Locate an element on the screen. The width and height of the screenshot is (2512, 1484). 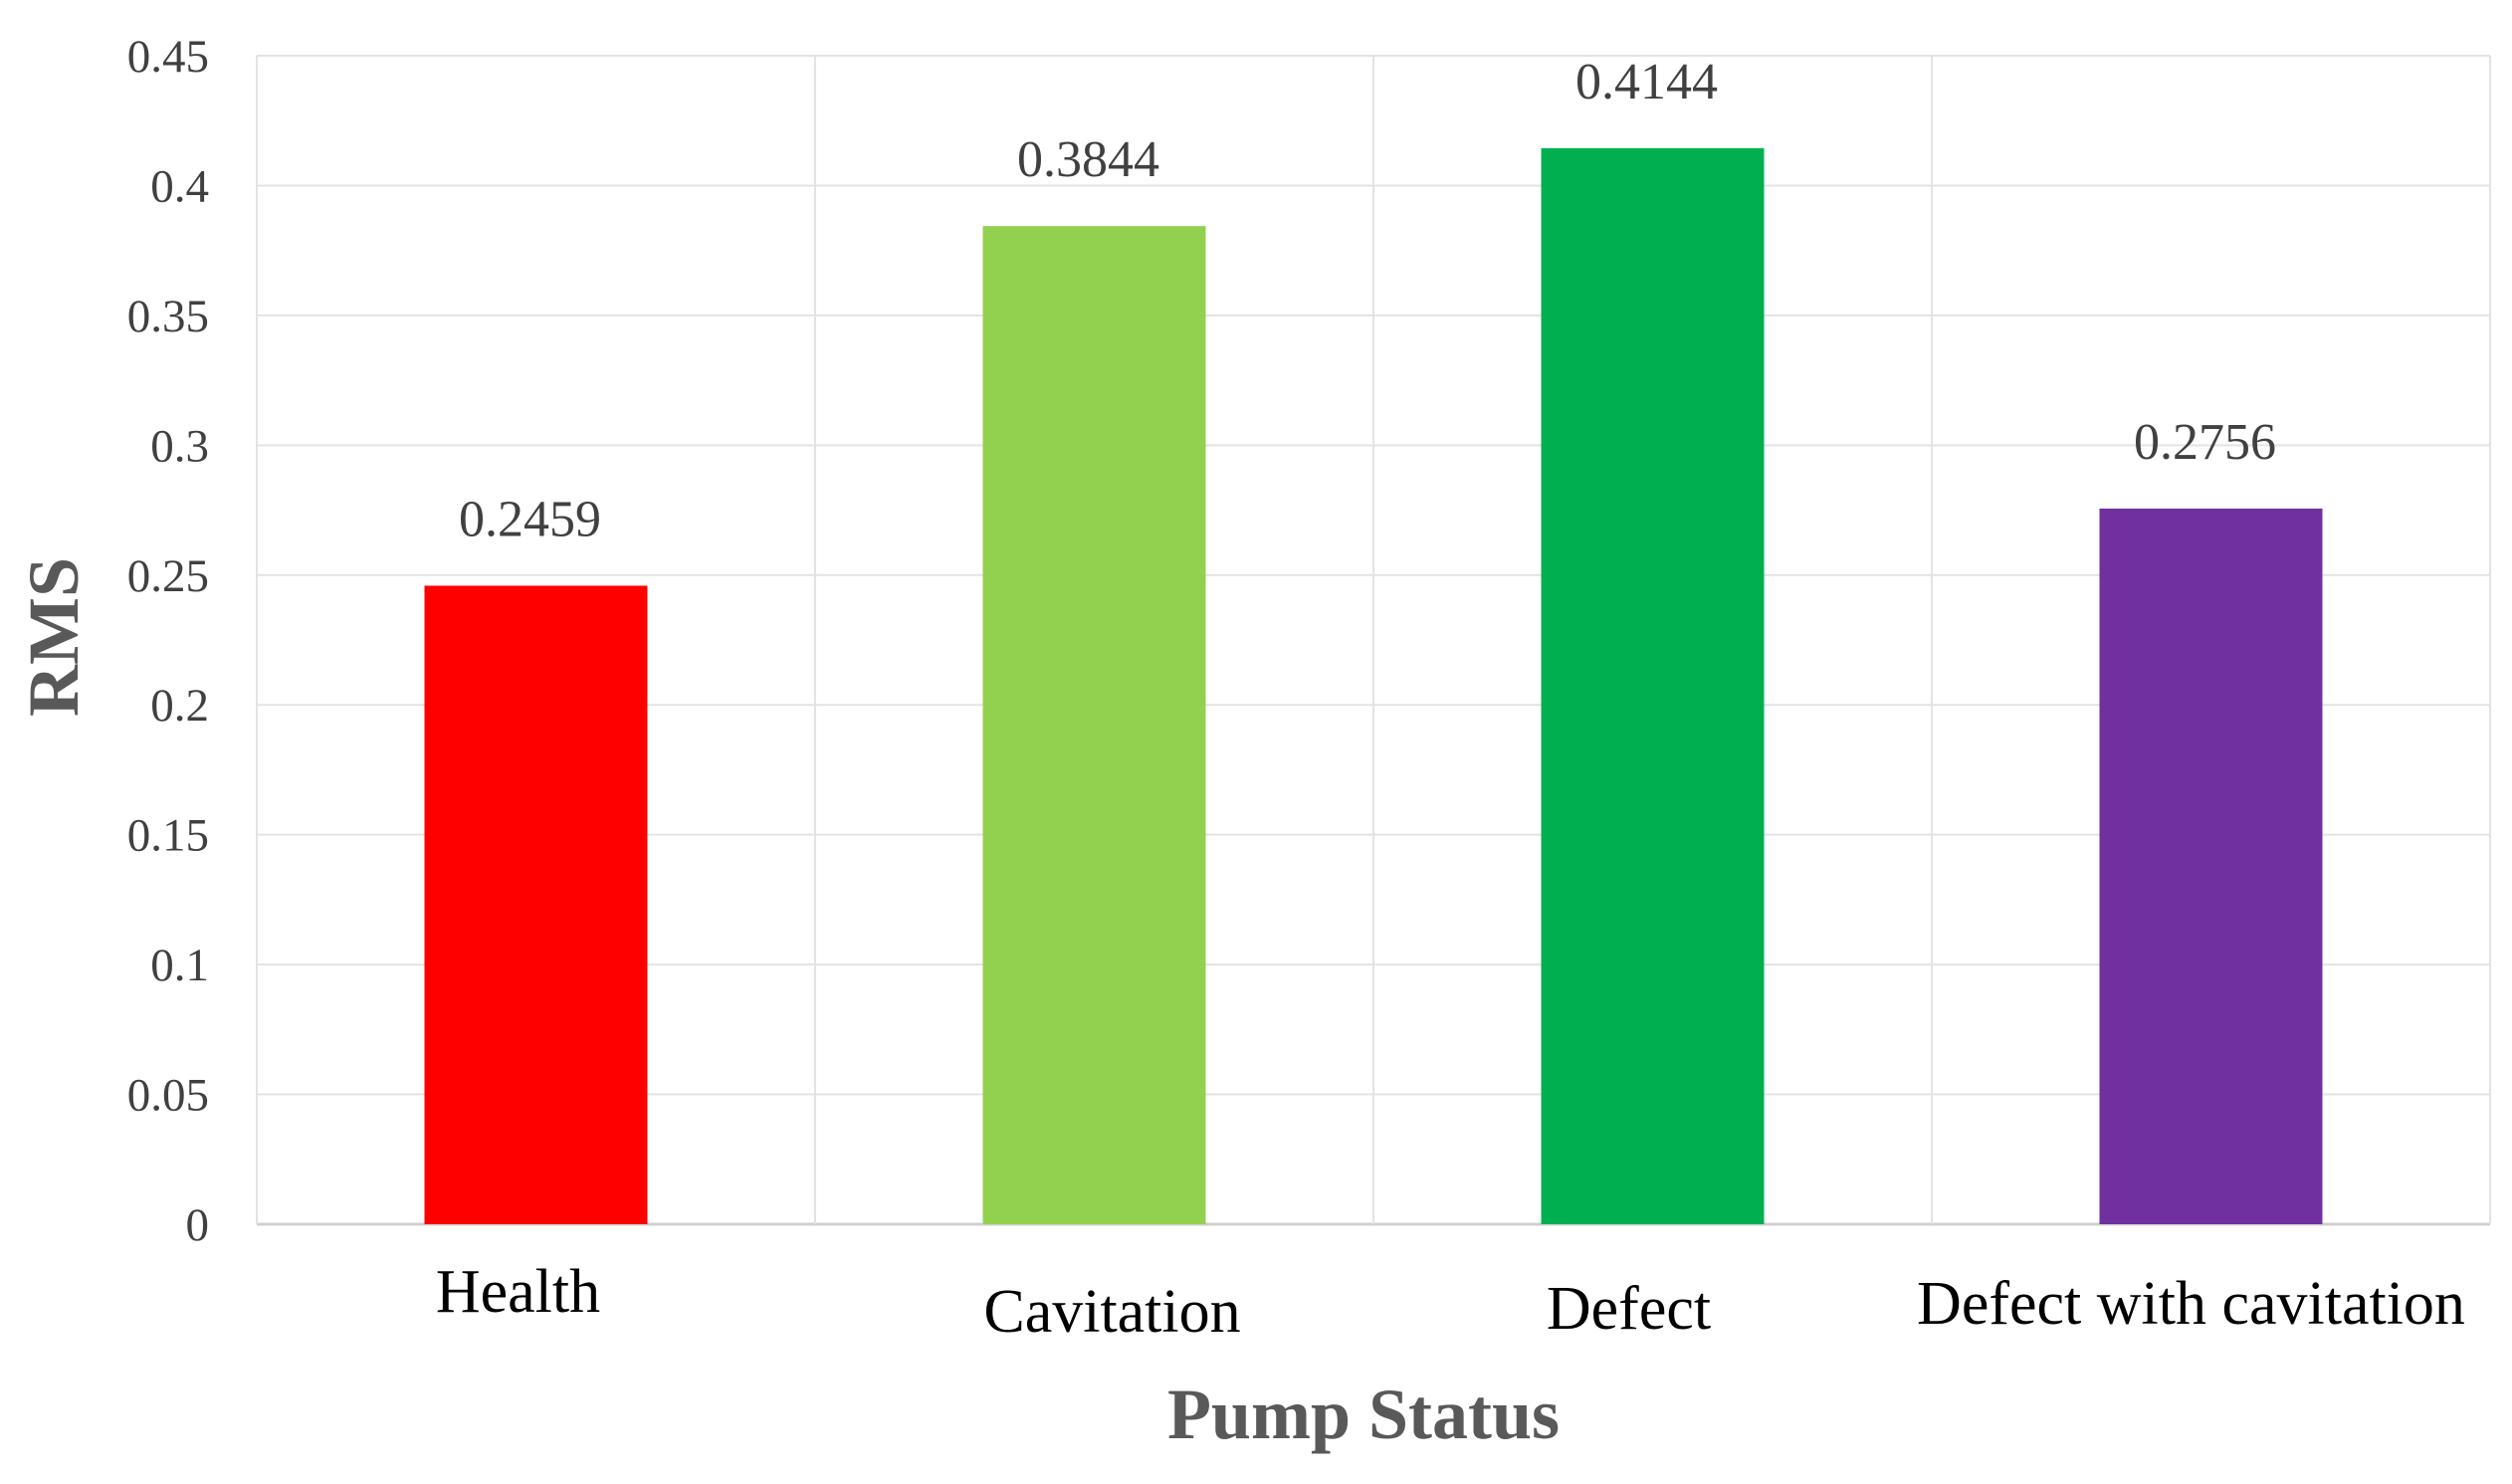
y-tick-label: 0.25 is located at coordinates (168, 576).